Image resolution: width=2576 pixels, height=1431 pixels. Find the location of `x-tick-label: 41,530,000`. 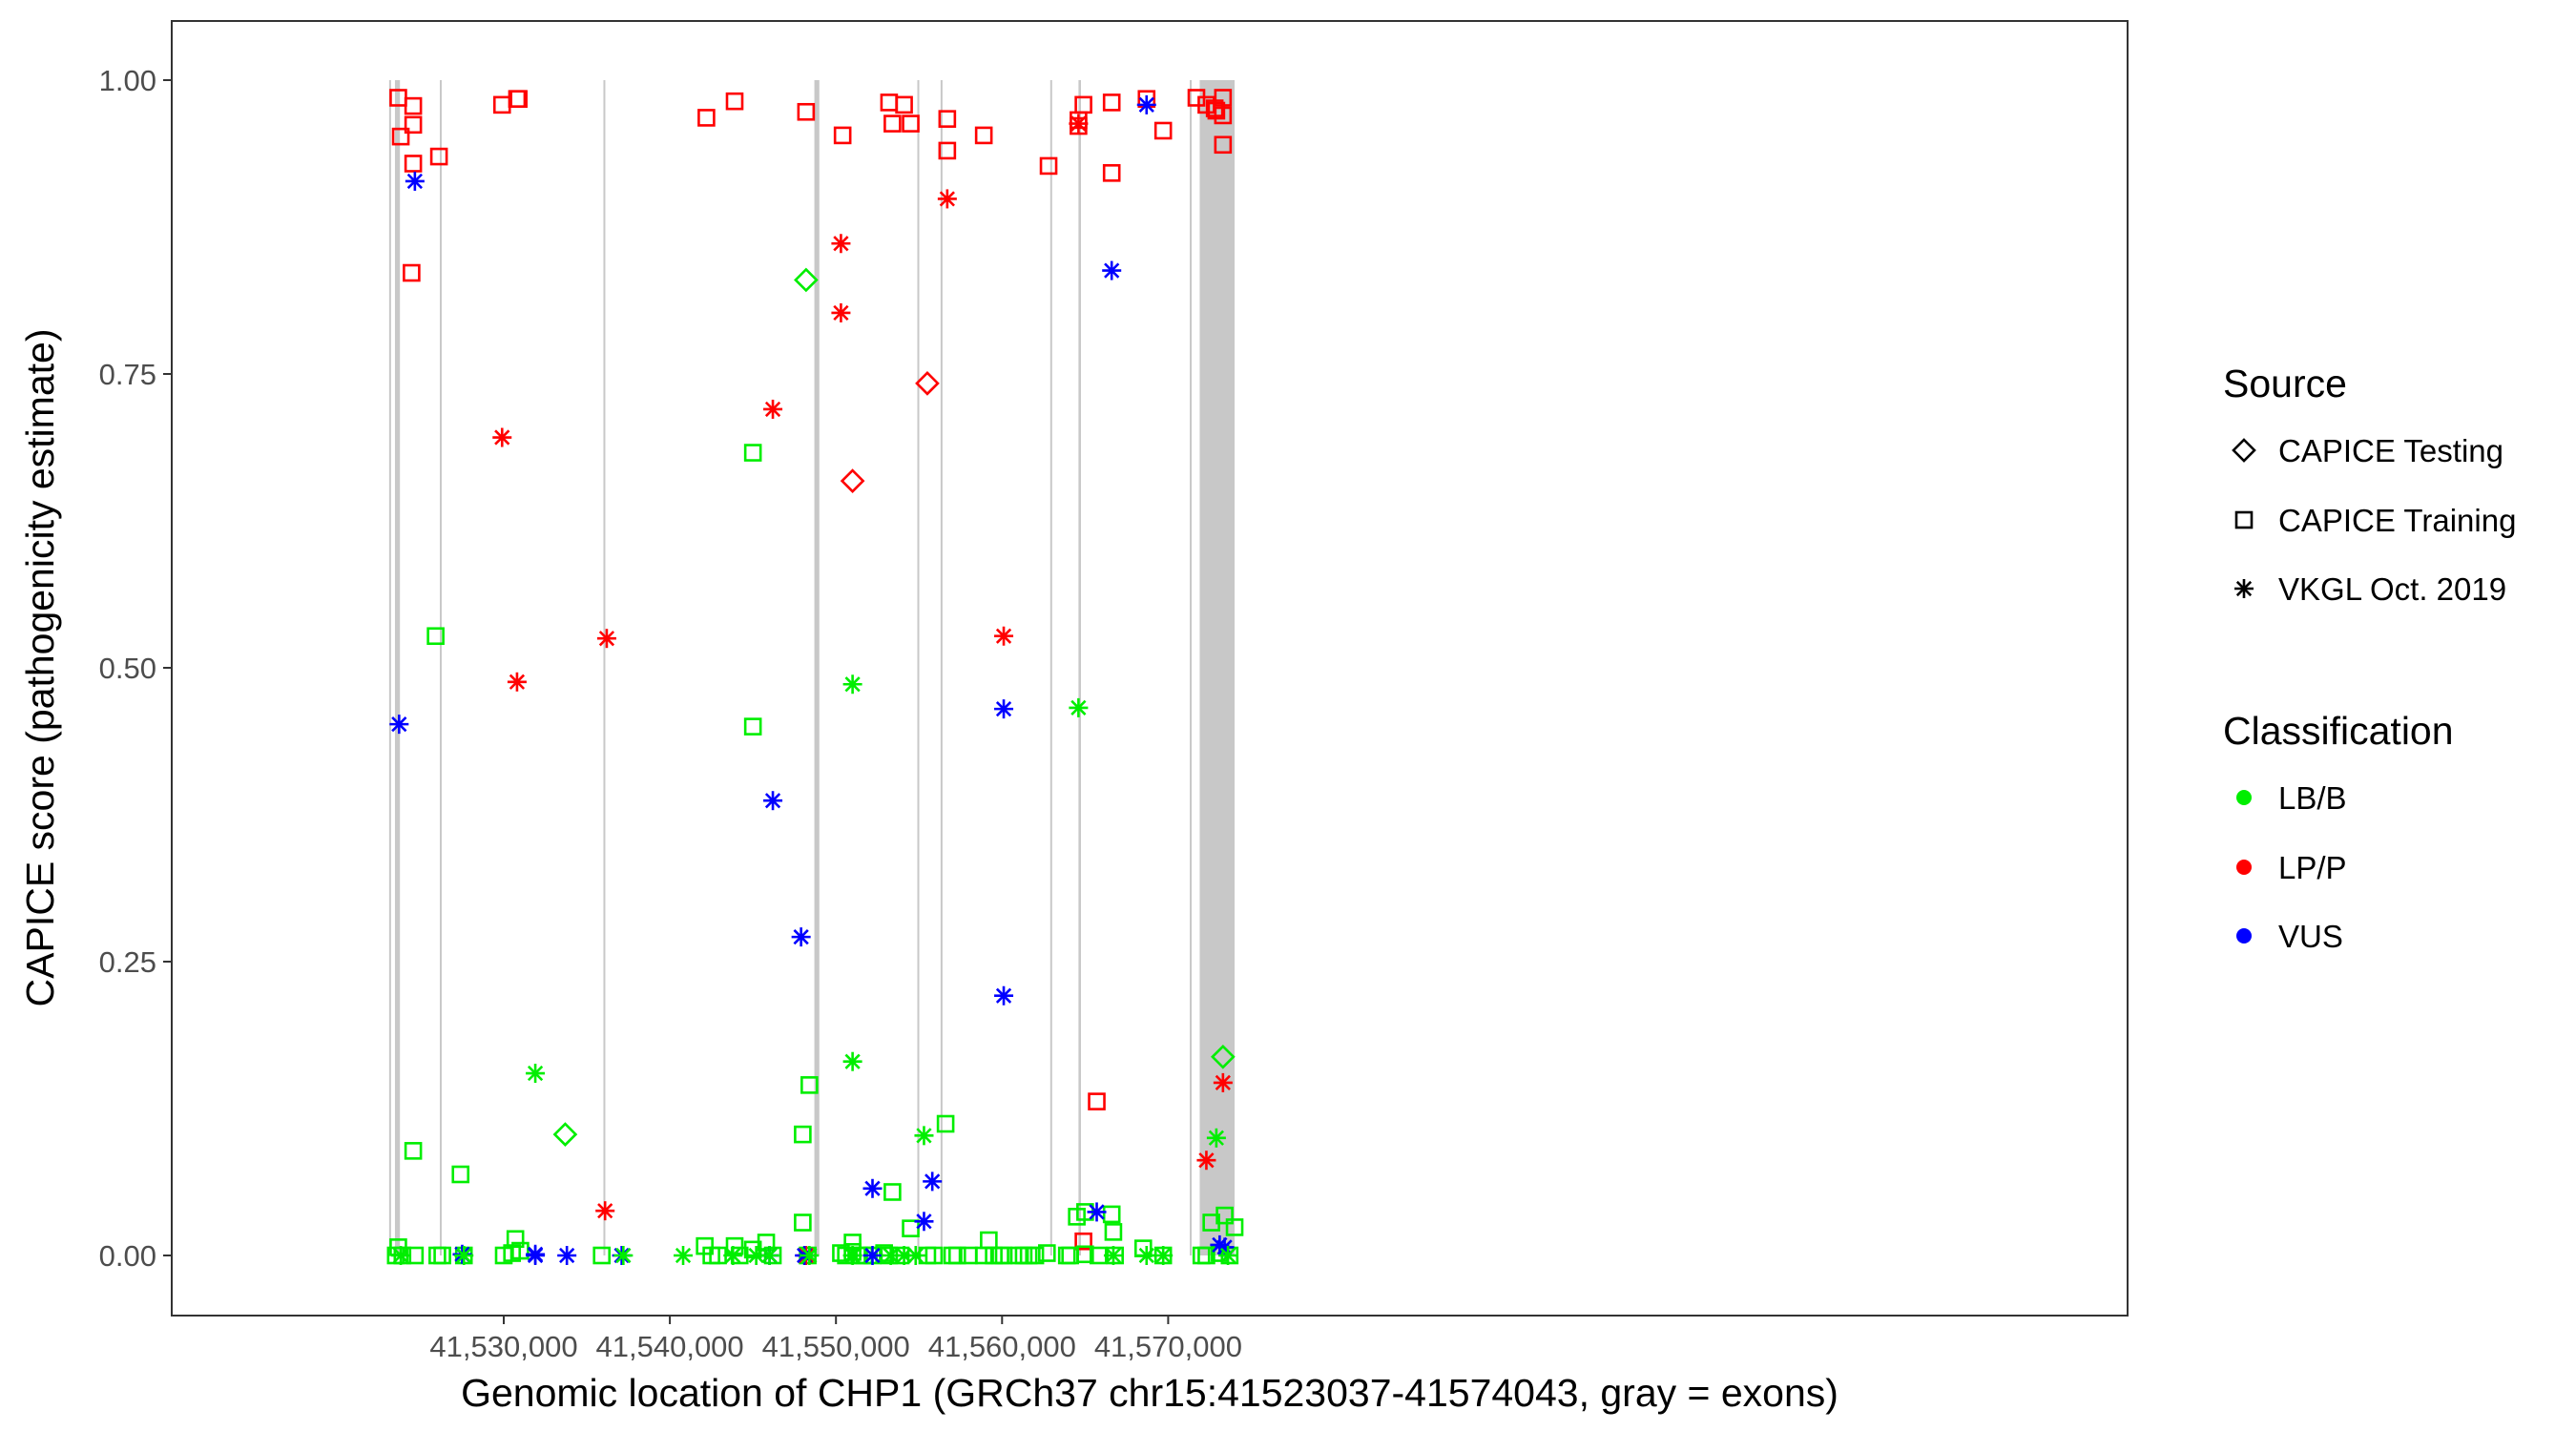

x-tick-label: 41,530,000 is located at coordinates (503, 1346).